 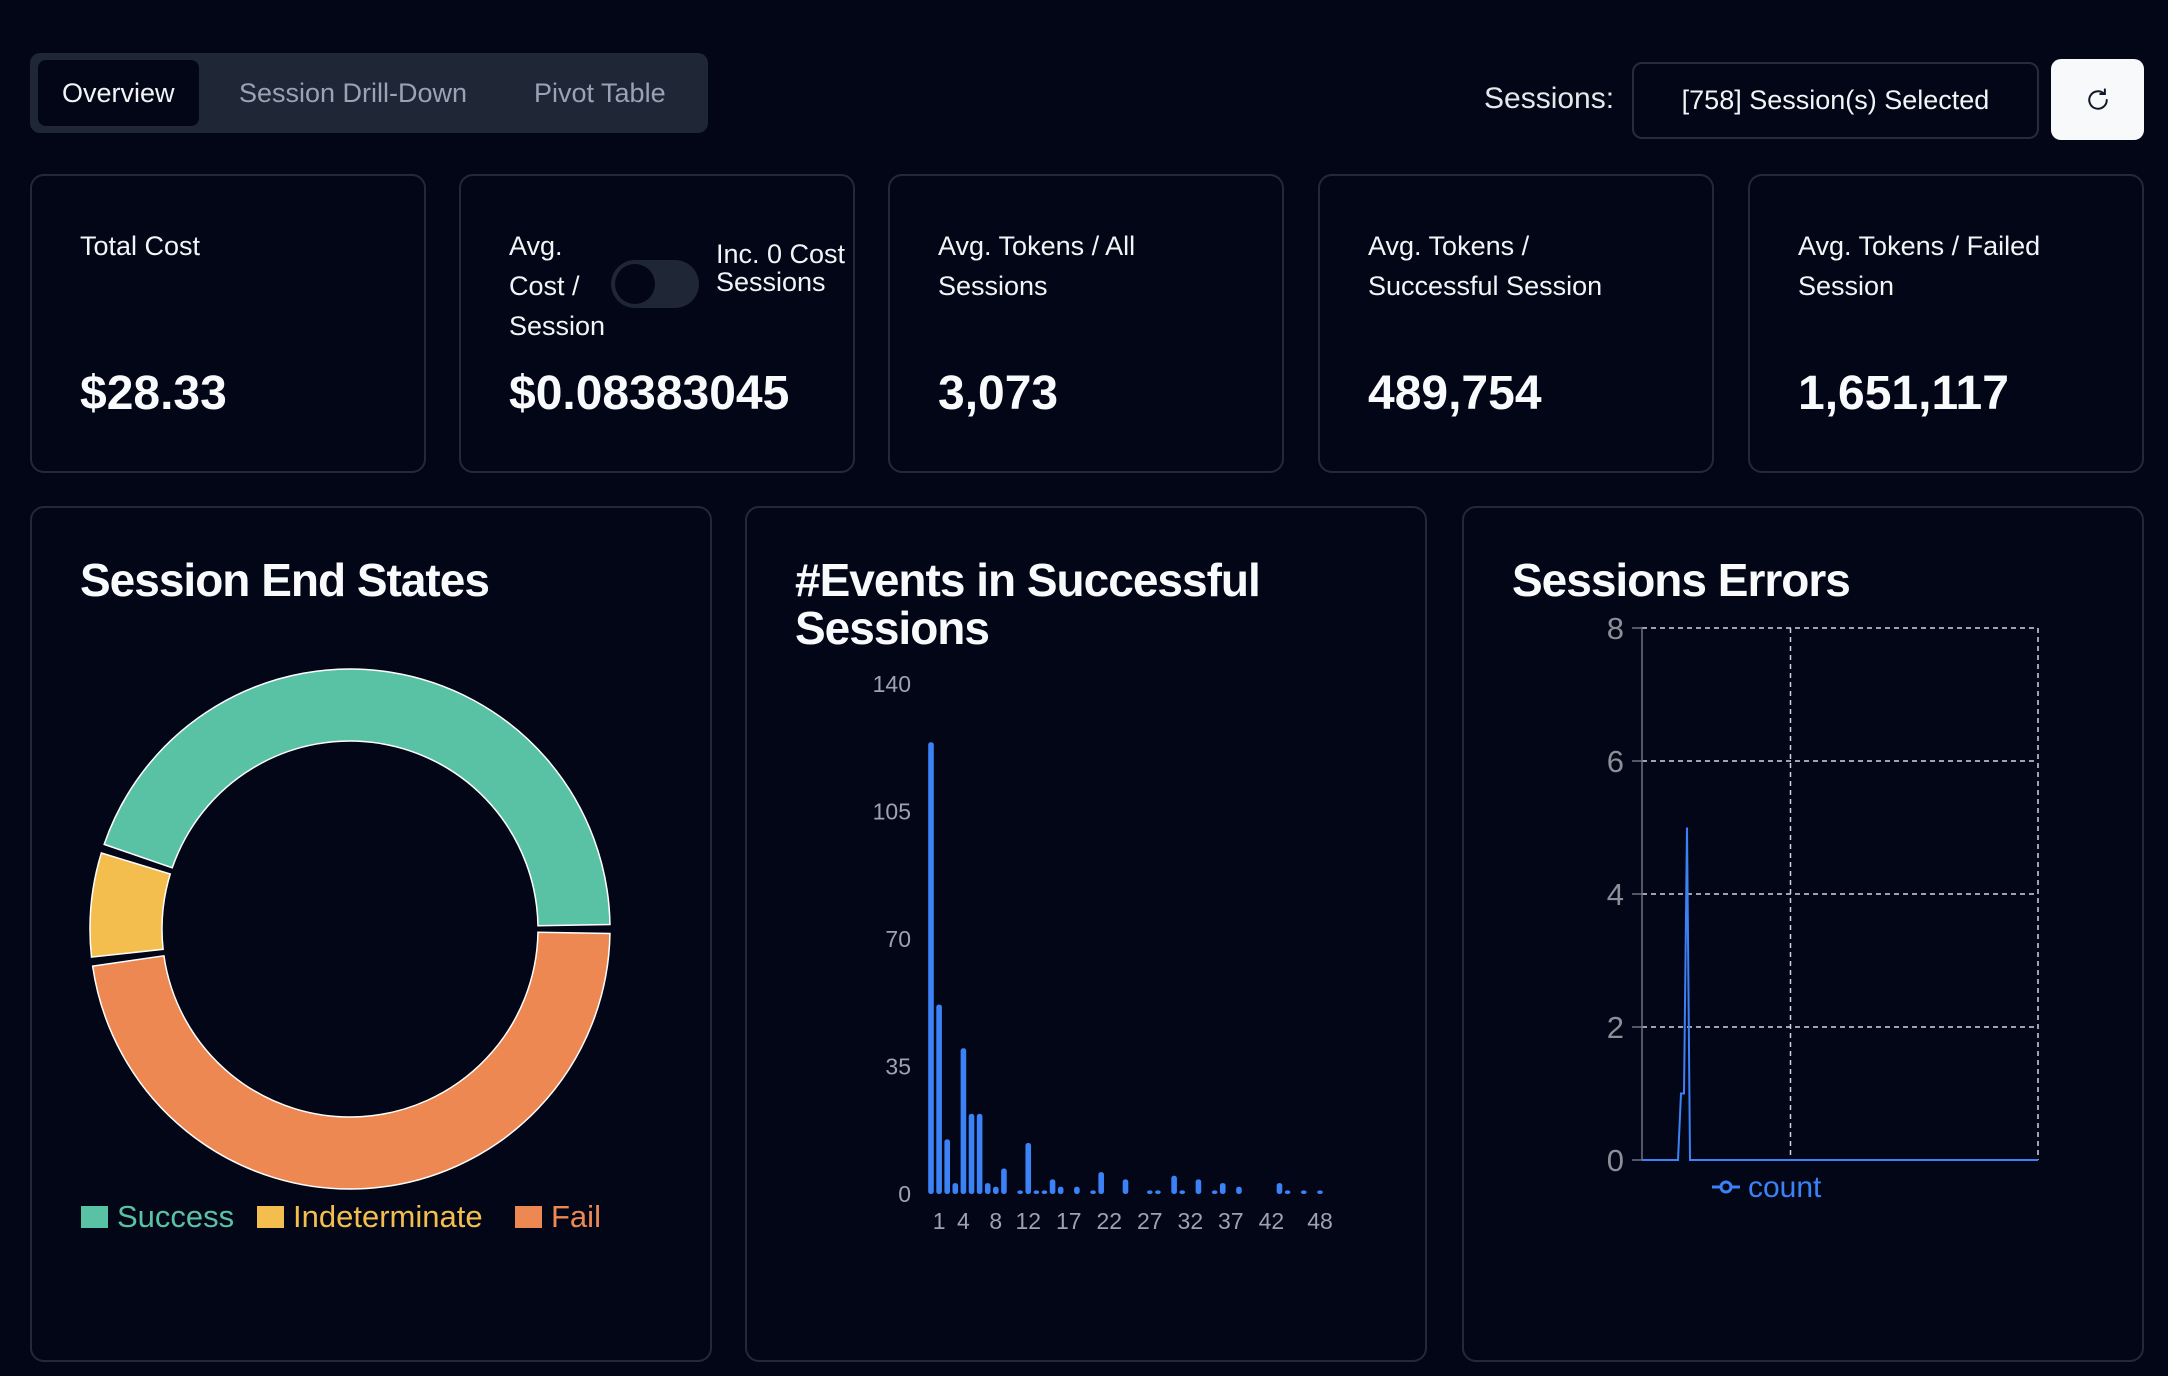 I want to click on legend-marker-icon, so click(x=1726, y=1187).